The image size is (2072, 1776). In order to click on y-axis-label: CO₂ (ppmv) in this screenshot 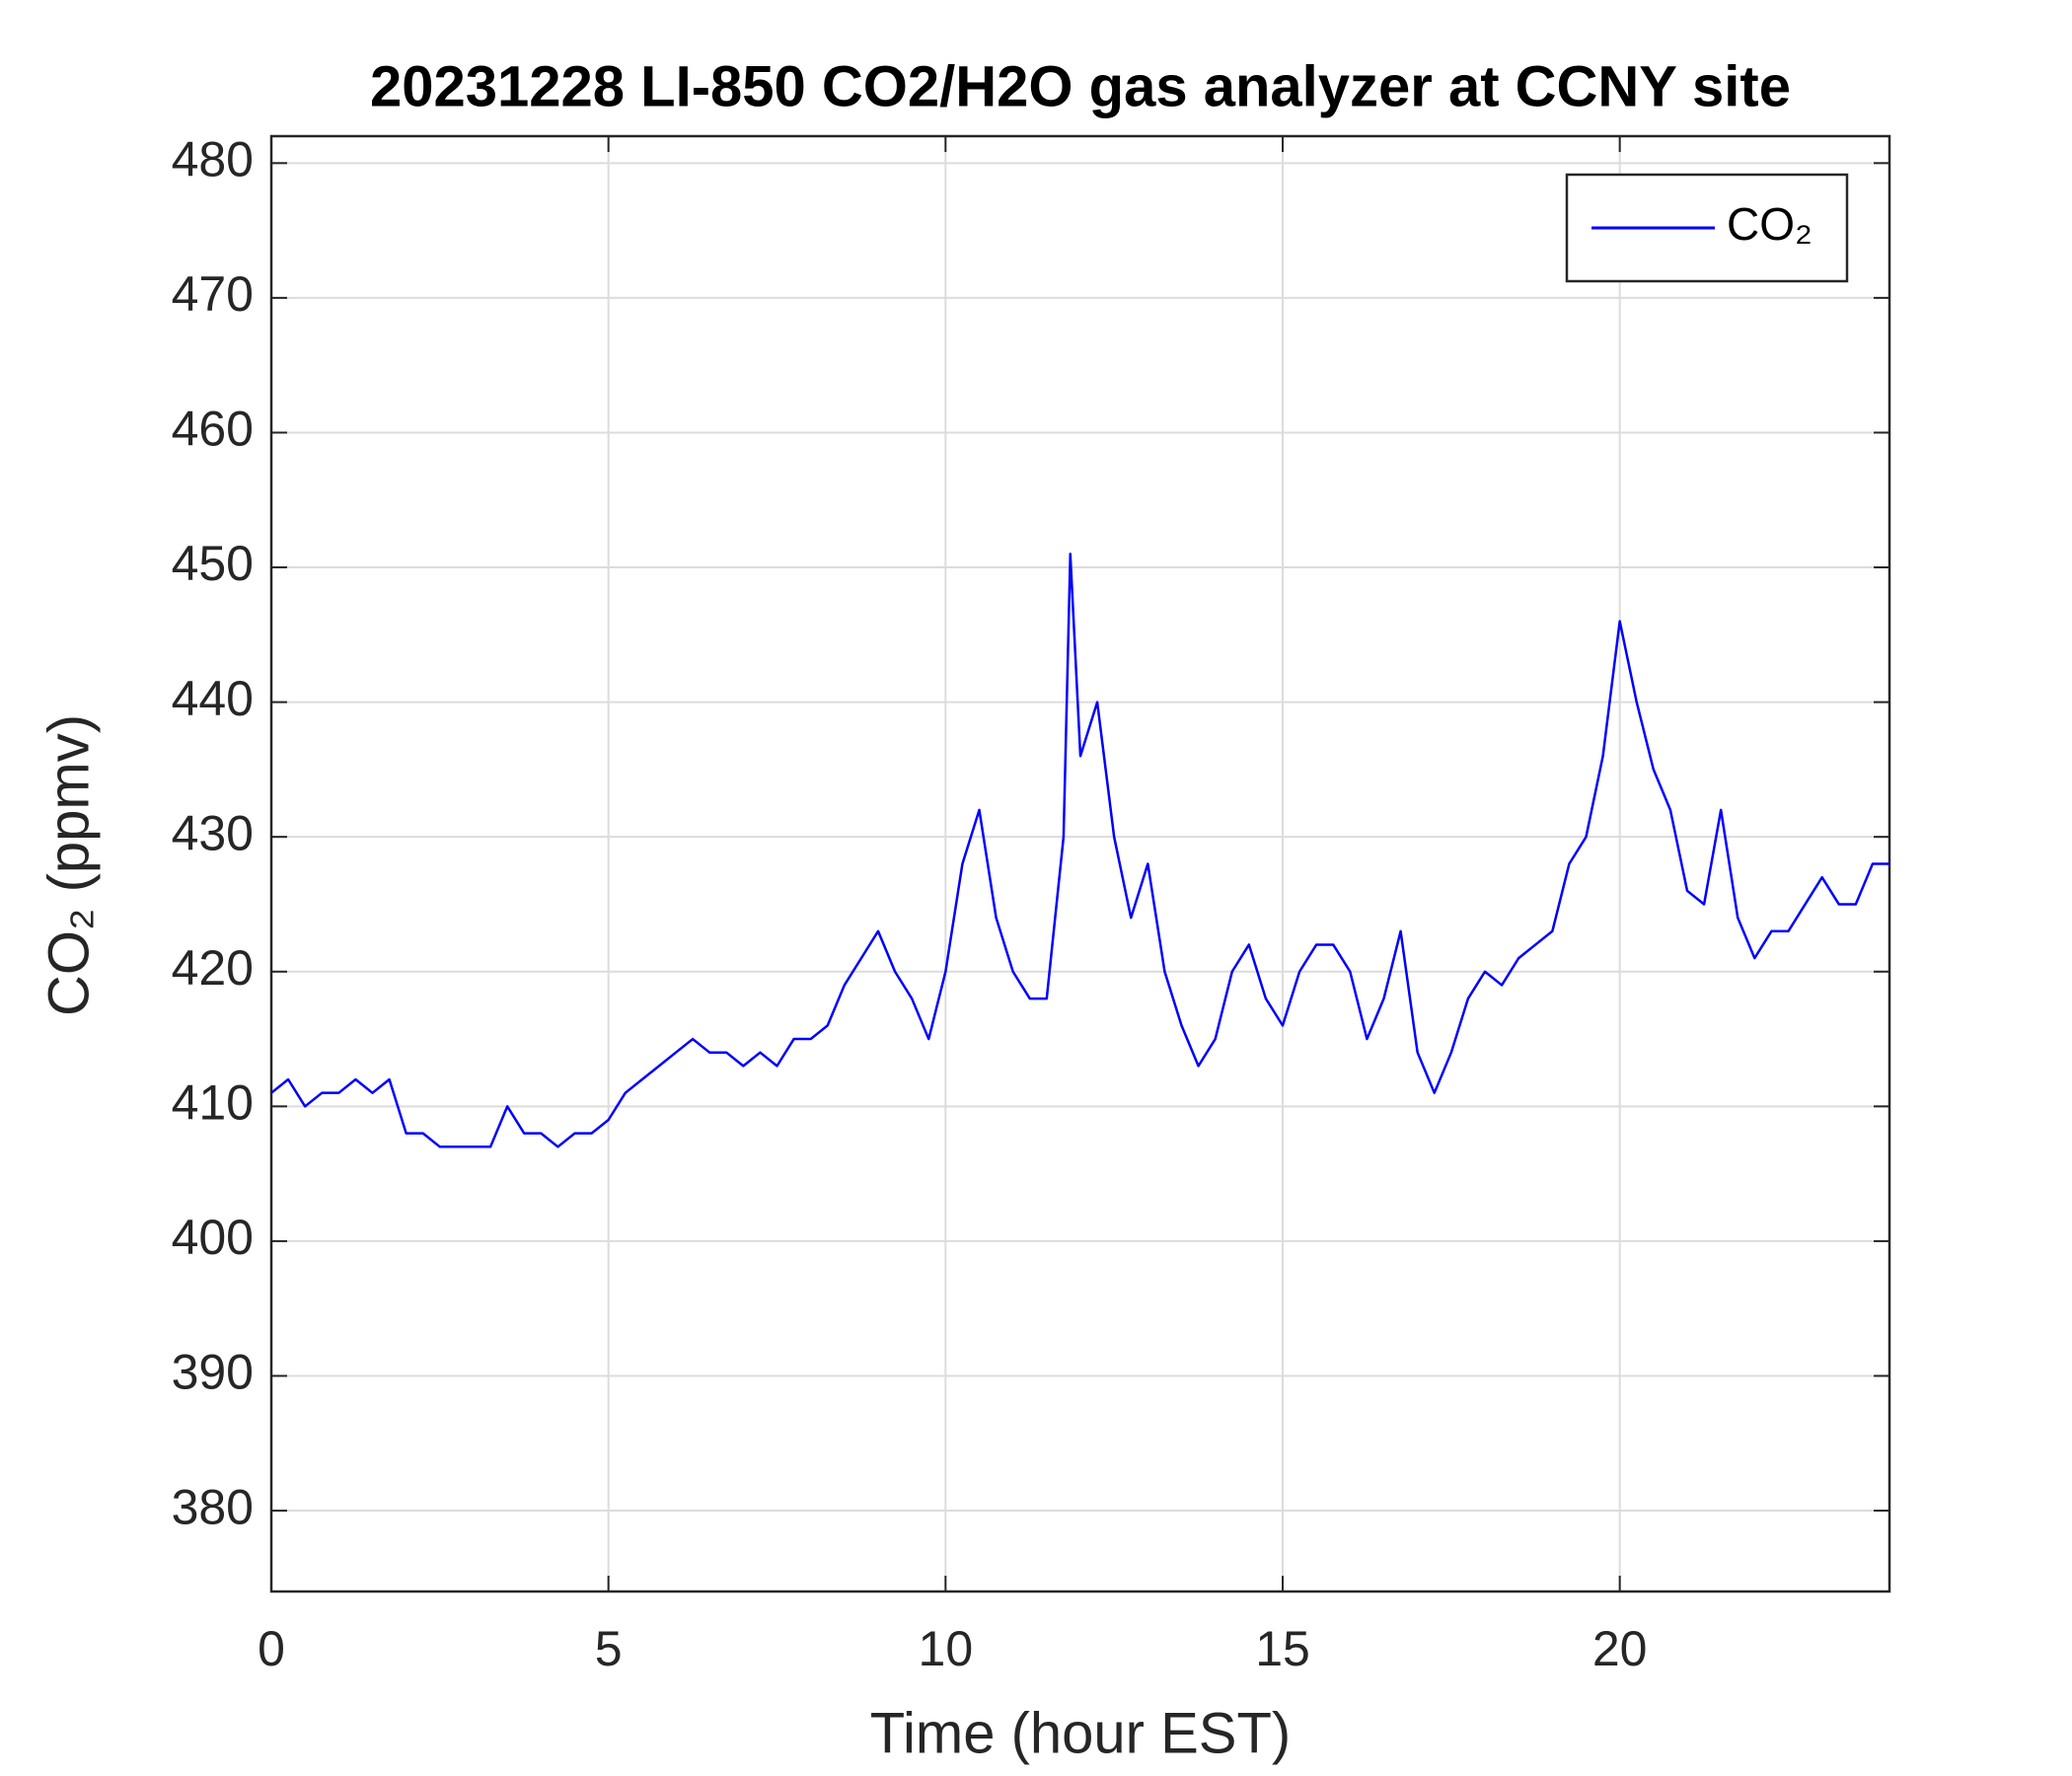, I will do `click(69, 865)`.